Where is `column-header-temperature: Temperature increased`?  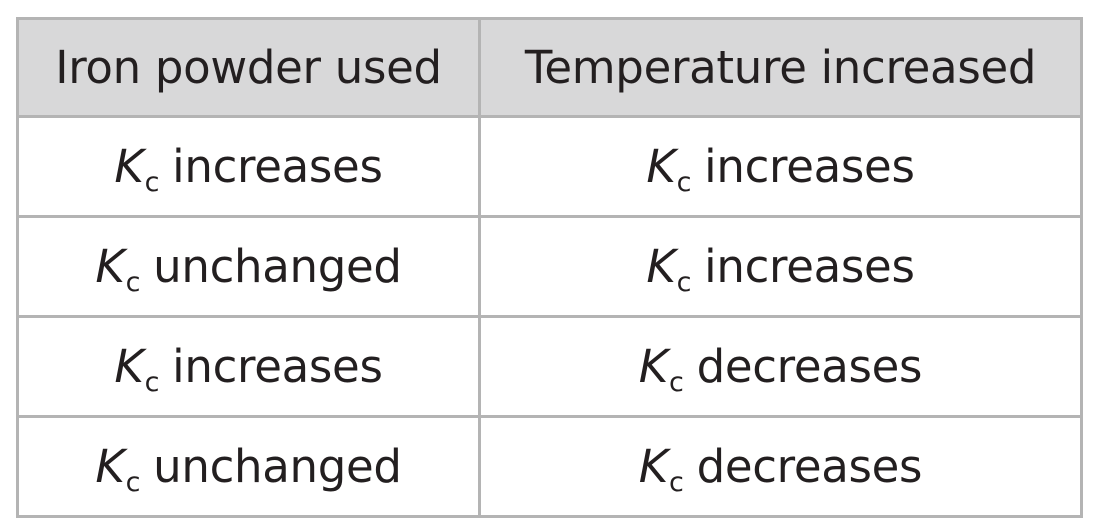 column-header-temperature: Temperature increased is located at coordinates (780, 67).